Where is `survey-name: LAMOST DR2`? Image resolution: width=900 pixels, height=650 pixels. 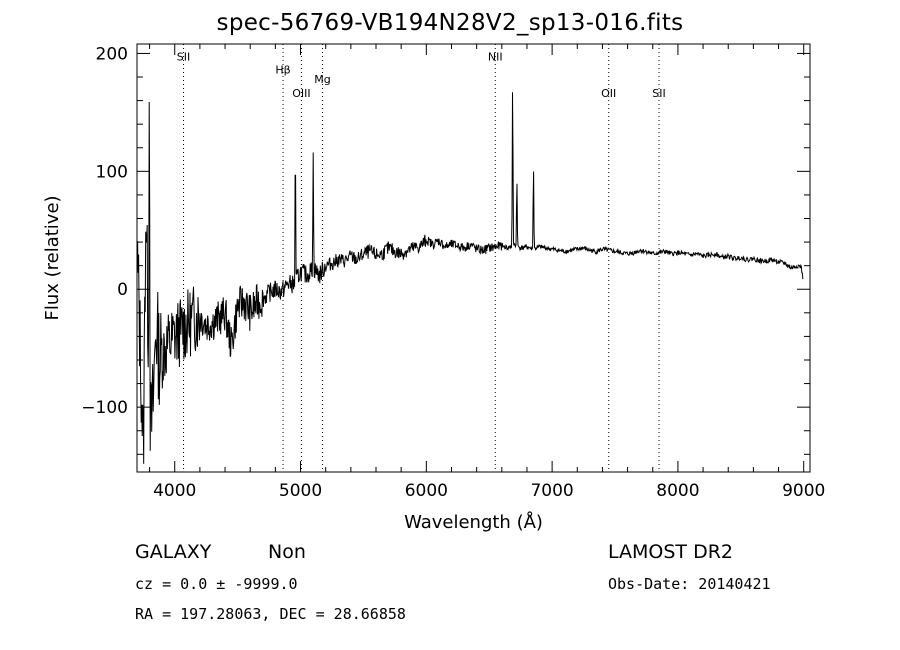
survey-name: LAMOST DR2 is located at coordinates (670, 552).